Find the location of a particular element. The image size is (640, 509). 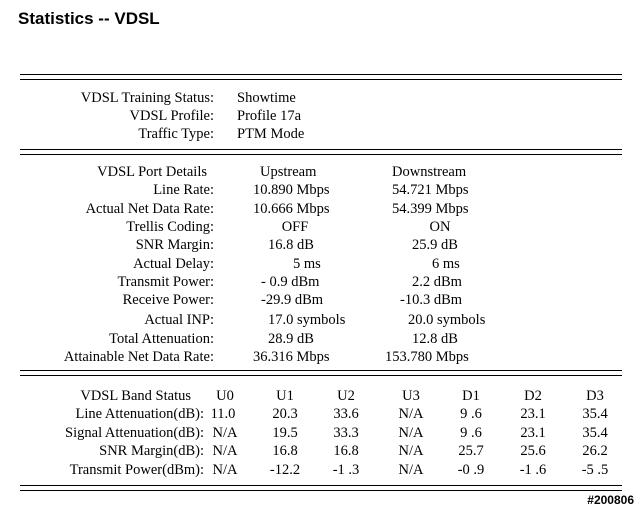

traffic-type-label: Traffic Type: is located at coordinates (176, 134).